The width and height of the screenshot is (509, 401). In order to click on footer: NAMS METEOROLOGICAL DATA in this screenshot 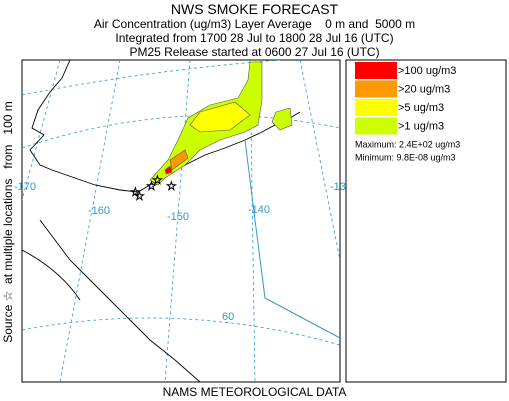, I will do `click(254, 392)`.